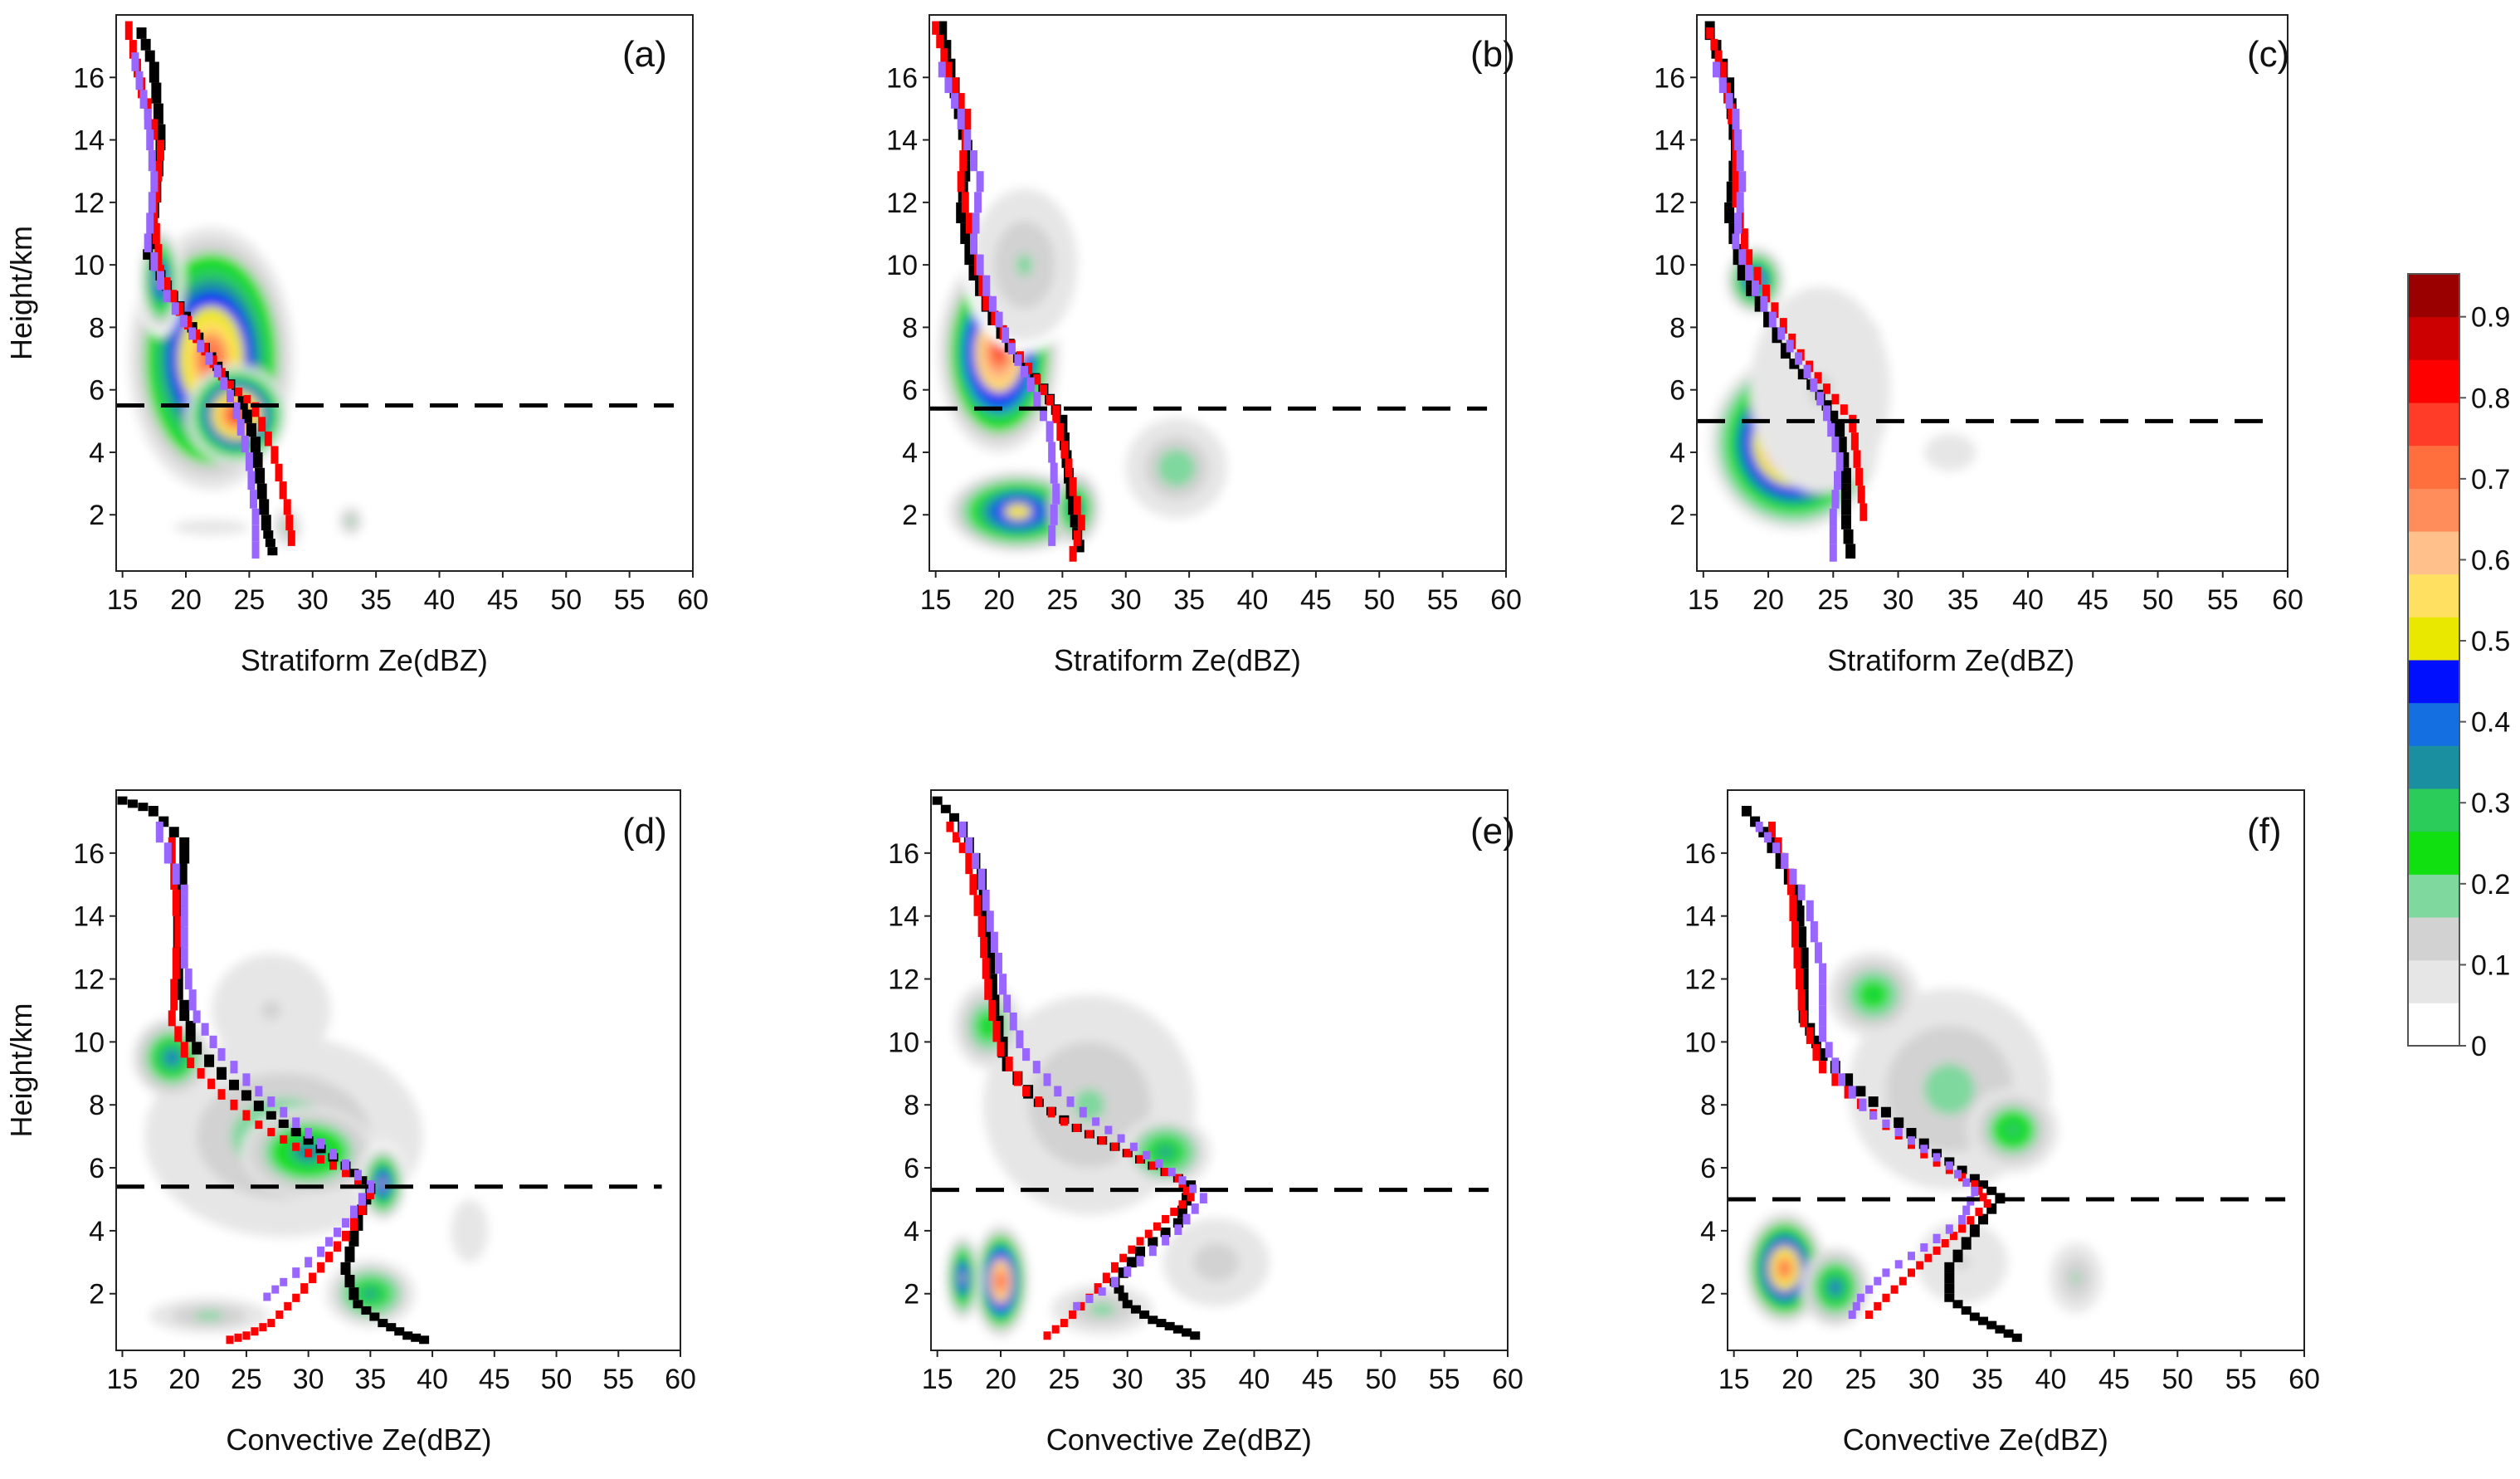 The width and height of the screenshot is (2520, 1479). Describe the element at coordinates (910, 515) in the screenshot. I see `y-tick-label: 2` at that location.